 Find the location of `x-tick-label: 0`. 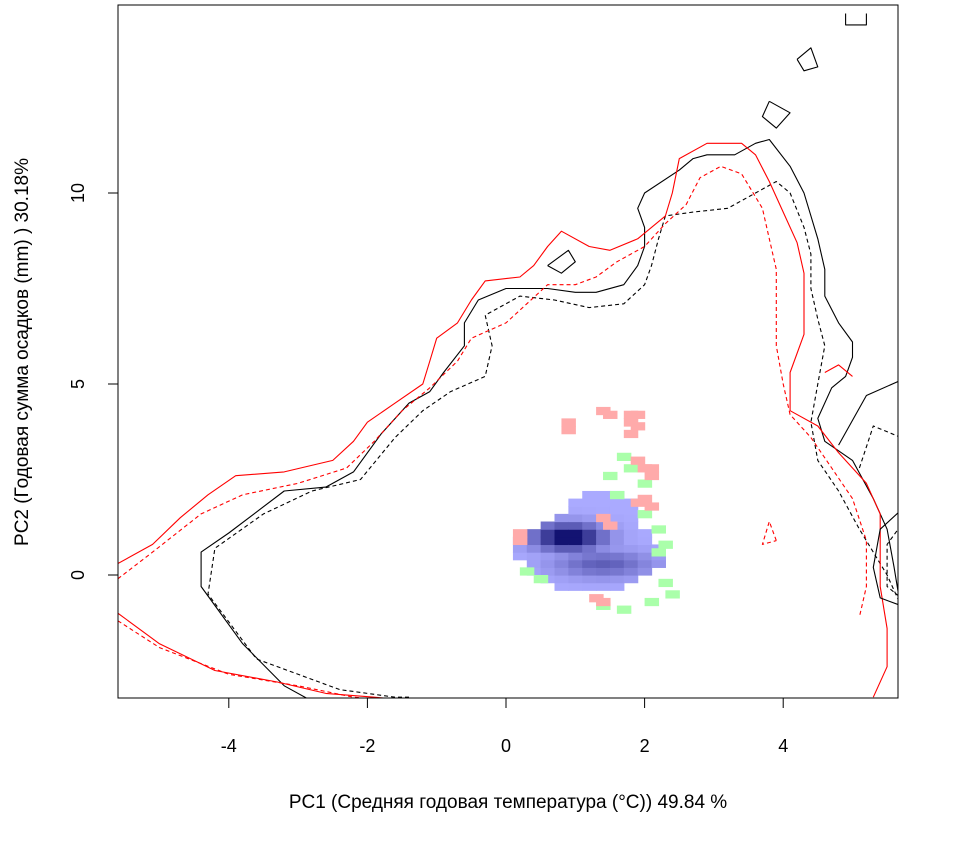

x-tick-label: 0 is located at coordinates (506, 746).